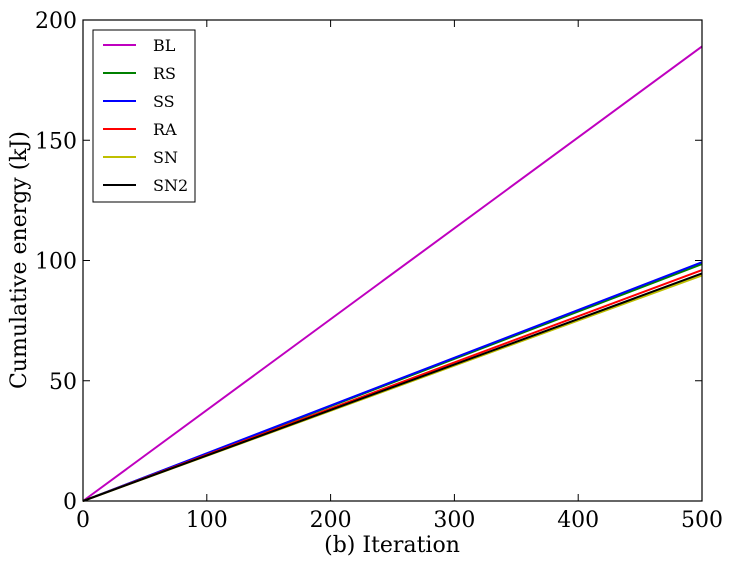 The width and height of the screenshot is (730, 573). Describe the element at coordinates (63, 382) in the screenshot. I see `y-tick-label: 50` at that location.